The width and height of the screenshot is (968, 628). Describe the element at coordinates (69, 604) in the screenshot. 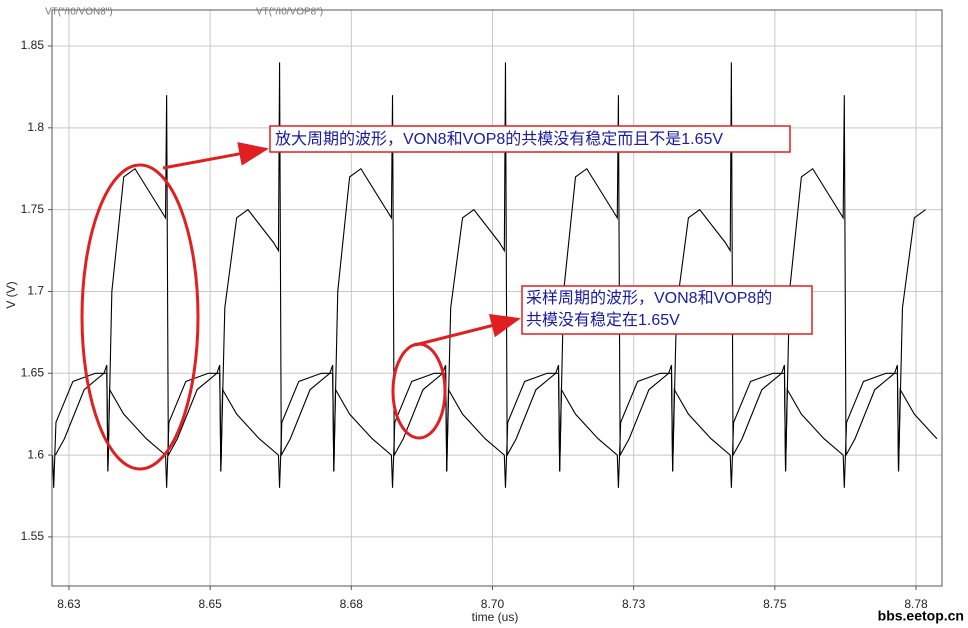

I see `x-tick-label: 8.63` at that location.